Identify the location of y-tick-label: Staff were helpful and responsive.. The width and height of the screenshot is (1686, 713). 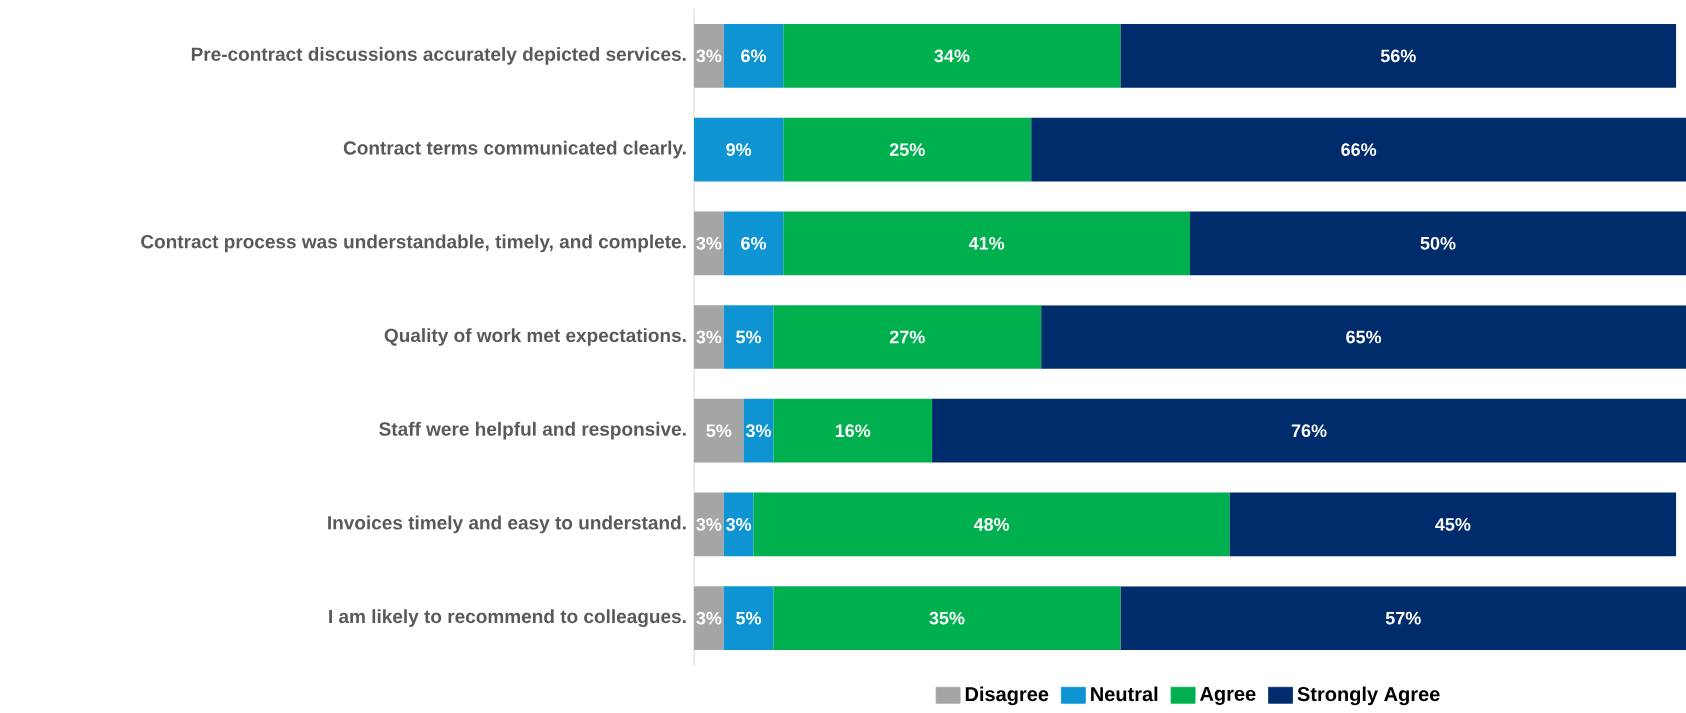
(532, 430).